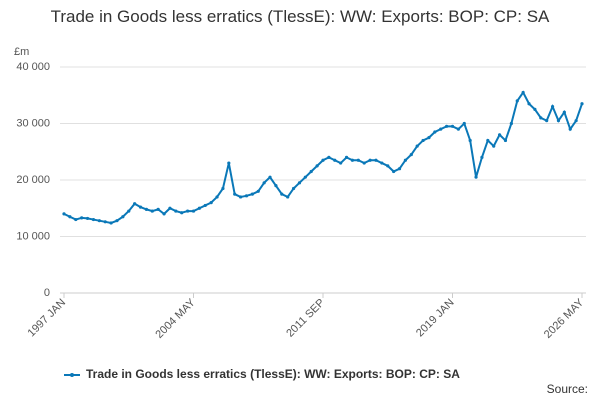  I want to click on legend-marker, so click(72, 375).